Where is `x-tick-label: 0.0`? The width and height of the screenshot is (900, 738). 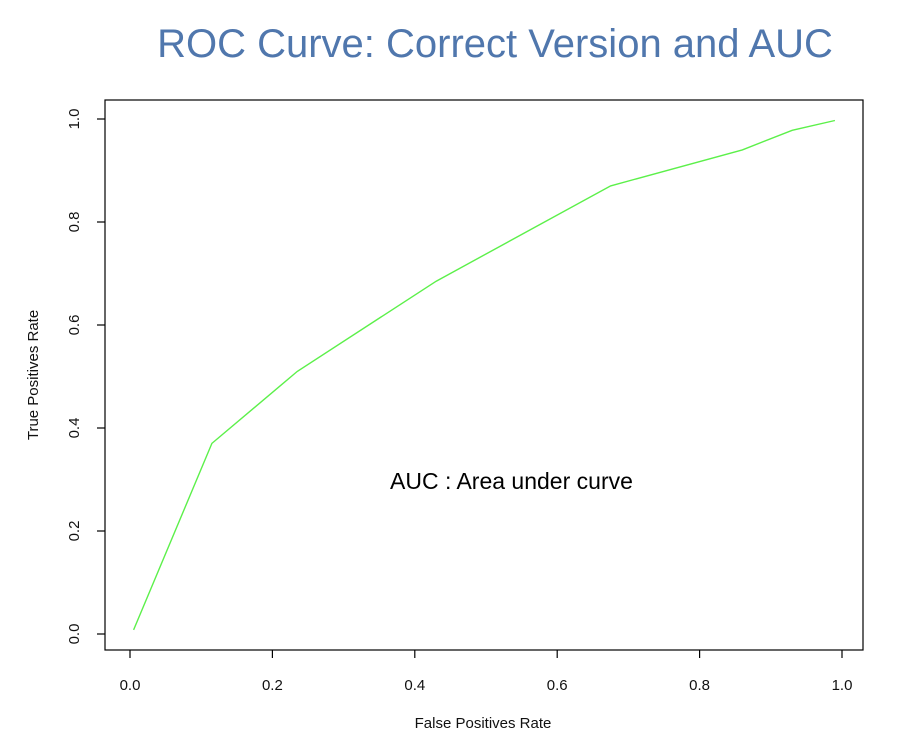 x-tick-label: 0.0 is located at coordinates (130, 685).